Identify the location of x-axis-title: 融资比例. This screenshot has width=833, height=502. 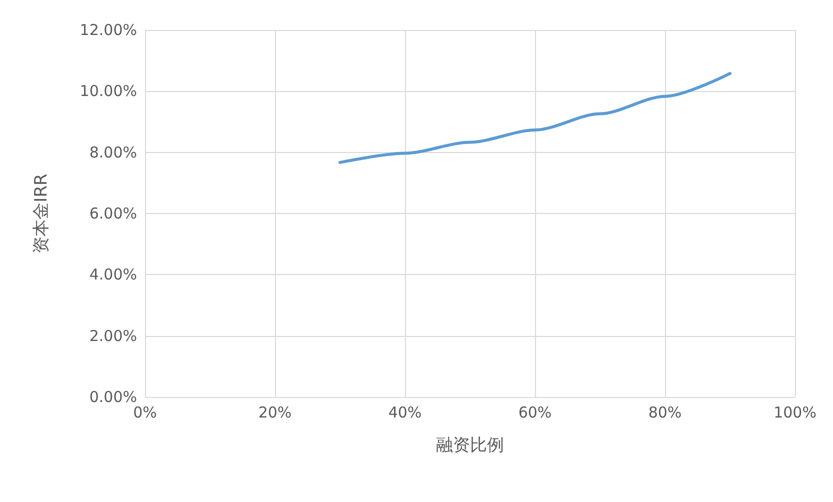
(470, 446).